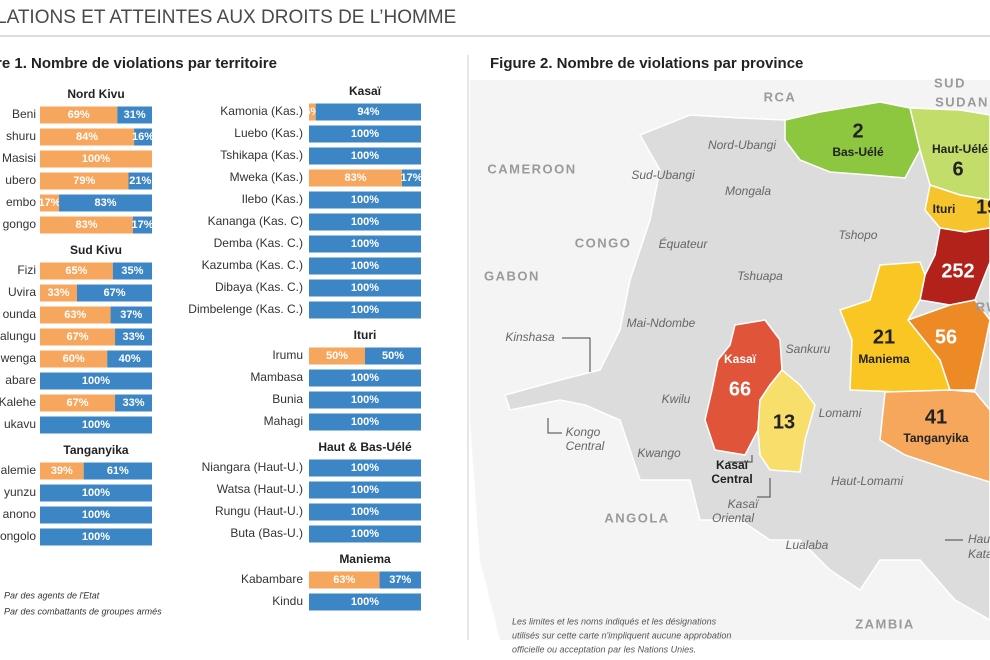 The image size is (990, 660). Describe the element at coordinates (18, 336) in the screenshot. I see `row-label: alungu` at that location.